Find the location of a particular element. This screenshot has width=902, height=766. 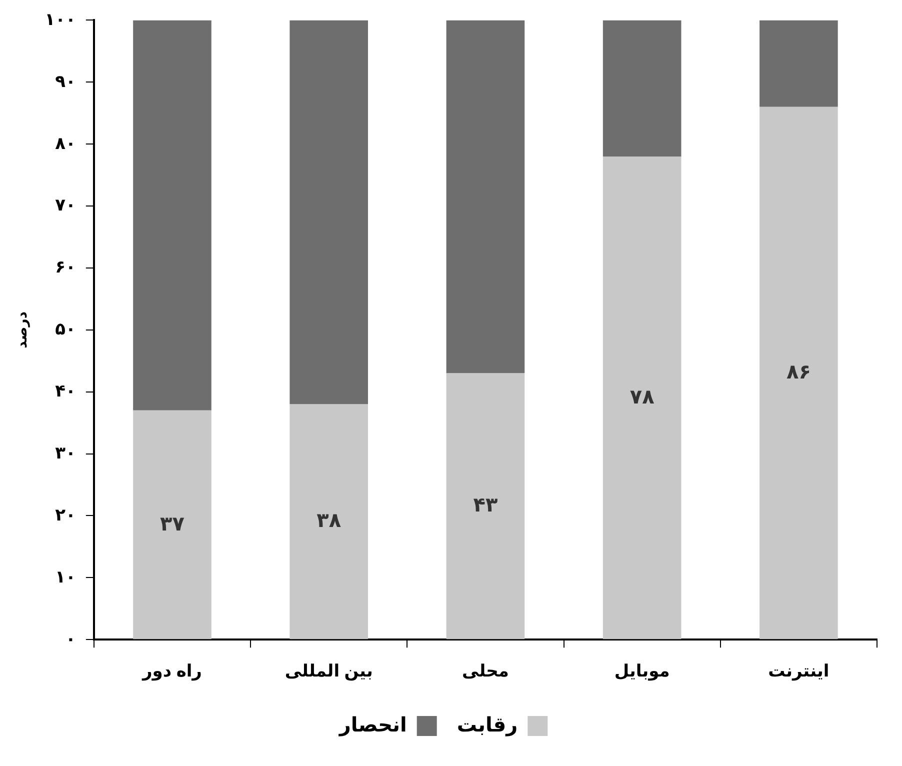

y-tick-label: ۲۰ is located at coordinates (65, 514).